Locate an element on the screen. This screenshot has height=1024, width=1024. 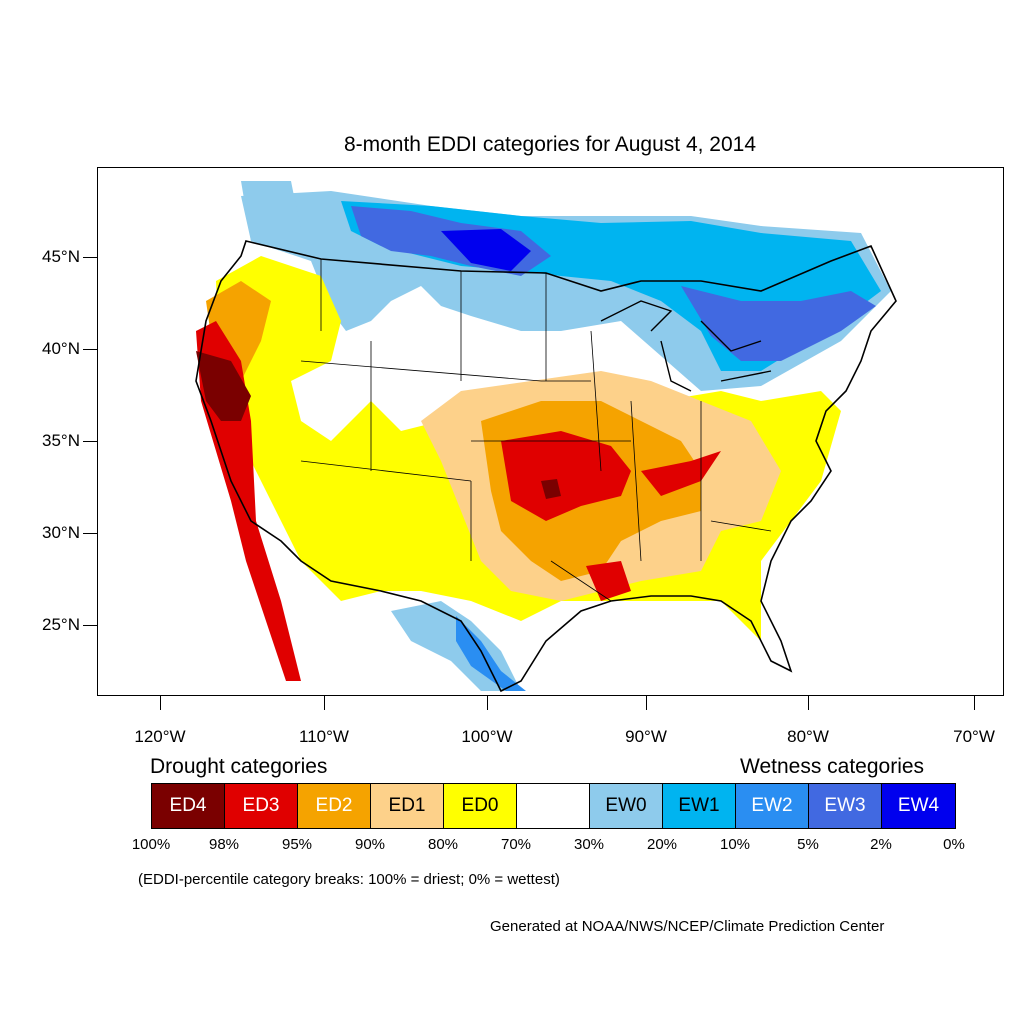
legend-box-ew1: EW1 is located at coordinates (699, 806).